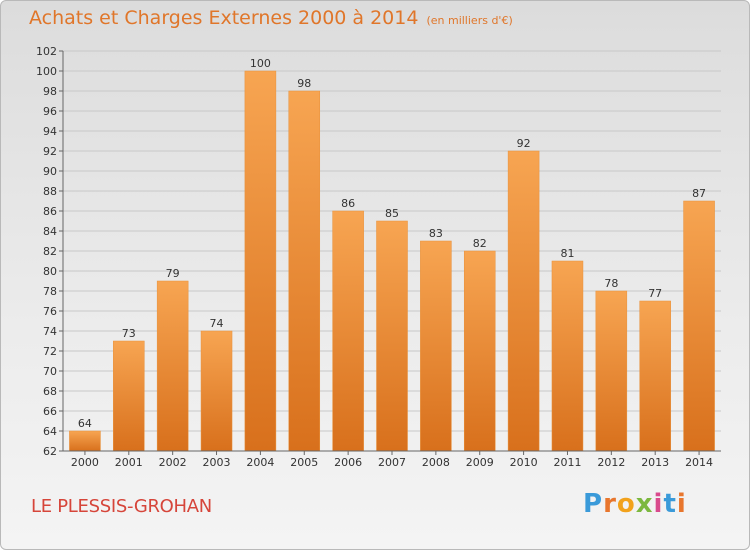 Image resolution: width=750 pixels, height=550 pixels. What do you see at coordinates (129, 333) in the screenshot?
I see `bar-value-label: 73` at bounding box center [129, 333].